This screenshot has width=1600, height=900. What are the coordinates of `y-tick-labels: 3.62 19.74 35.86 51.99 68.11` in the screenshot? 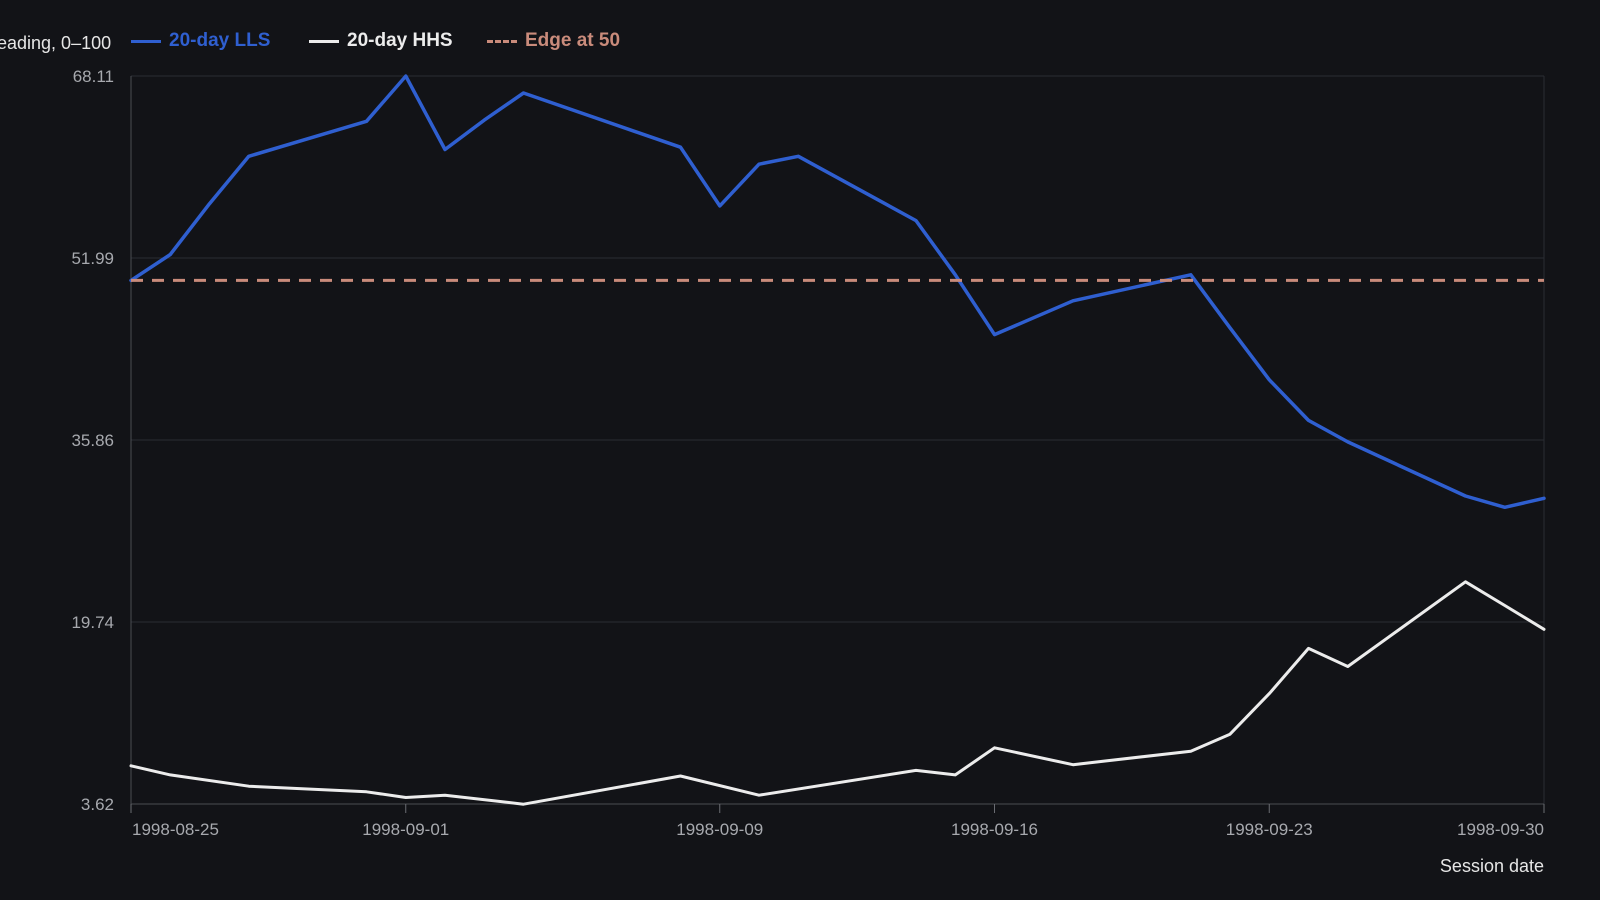 It's located at (92, 440).